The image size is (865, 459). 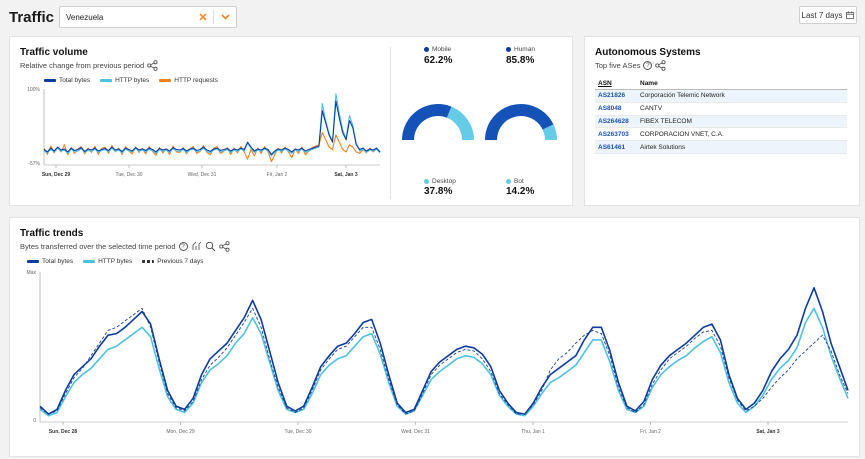 I want to click on donut-value-human: 85.8%, so click(x=520, y=60).